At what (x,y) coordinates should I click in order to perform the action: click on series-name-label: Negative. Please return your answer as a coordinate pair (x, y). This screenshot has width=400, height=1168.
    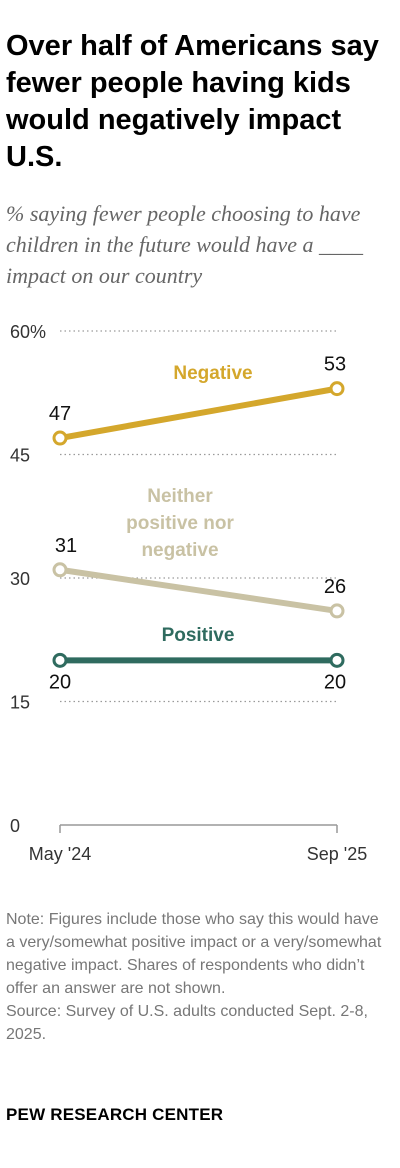
    Looking at the image, I should click on (212, 373).